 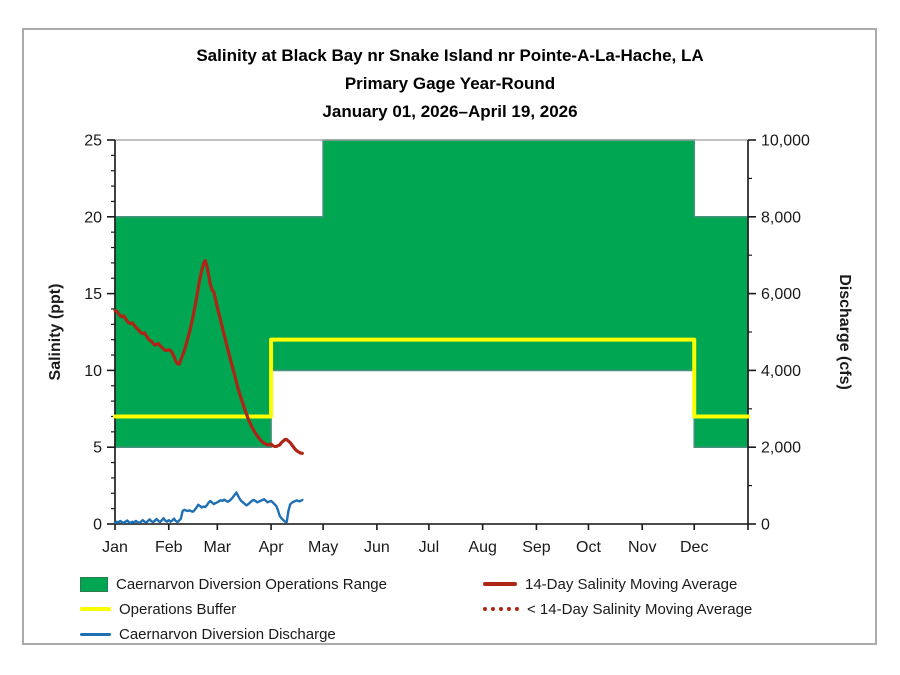 I want to click on legend-label-operations-range: Caernarvon Diversion Operations Range, so click(x=251, y=584).